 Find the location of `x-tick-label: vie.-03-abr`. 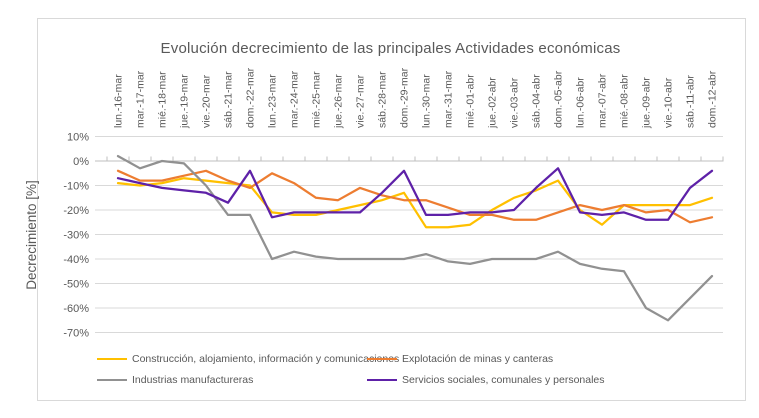

x-tick-label: vie.-03-abr is located at coordinates (515, 102).